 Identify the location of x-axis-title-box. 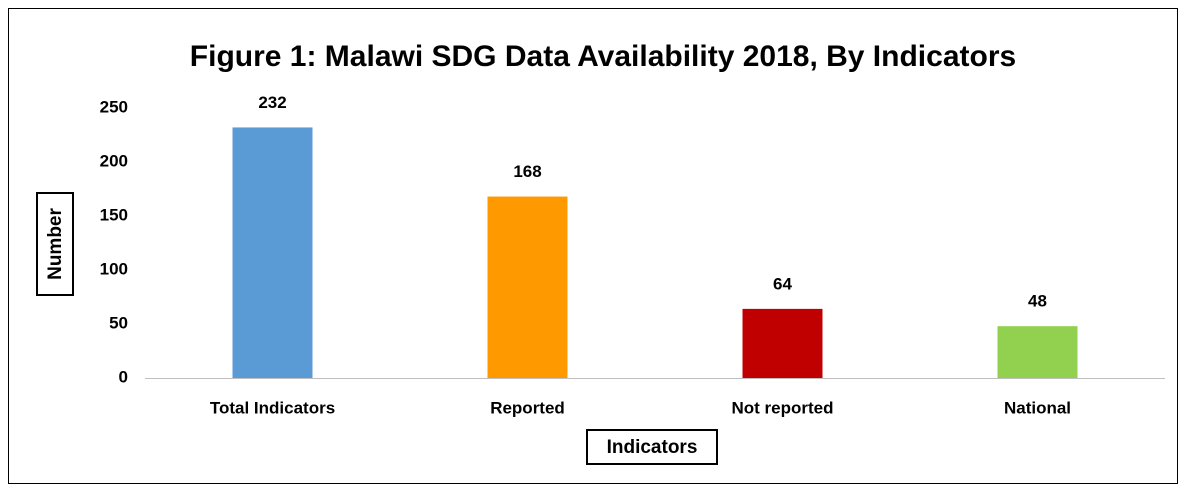
(652, 447).